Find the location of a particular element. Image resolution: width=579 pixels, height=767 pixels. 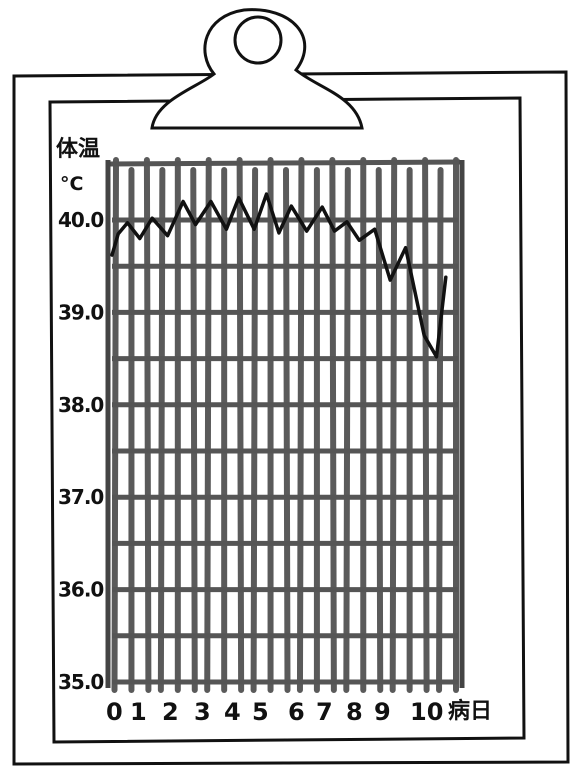

y-tick-label: 39.0 is located at coordinates (80, 312).